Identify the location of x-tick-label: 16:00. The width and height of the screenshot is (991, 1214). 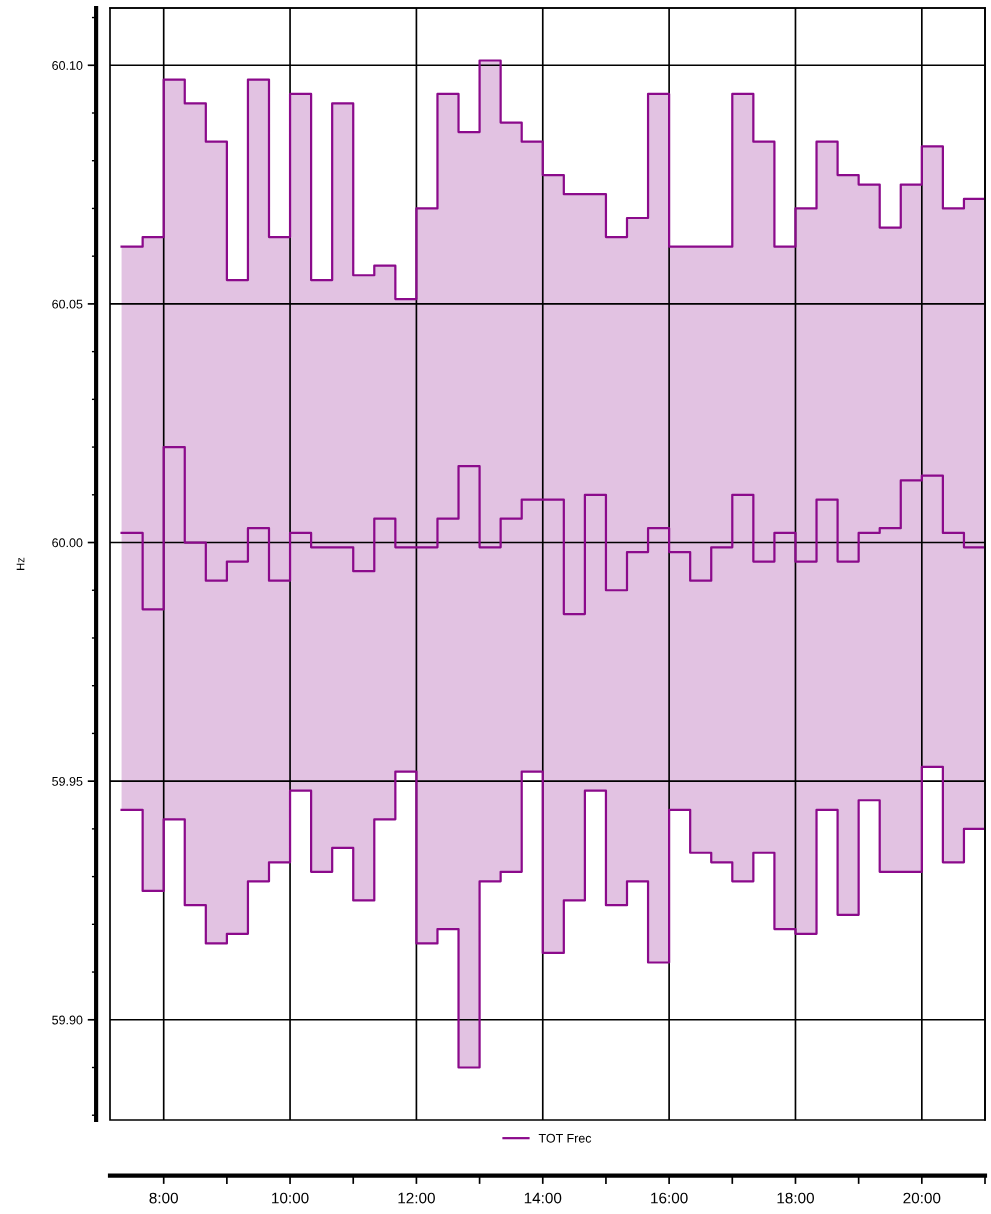
(669, 1198).